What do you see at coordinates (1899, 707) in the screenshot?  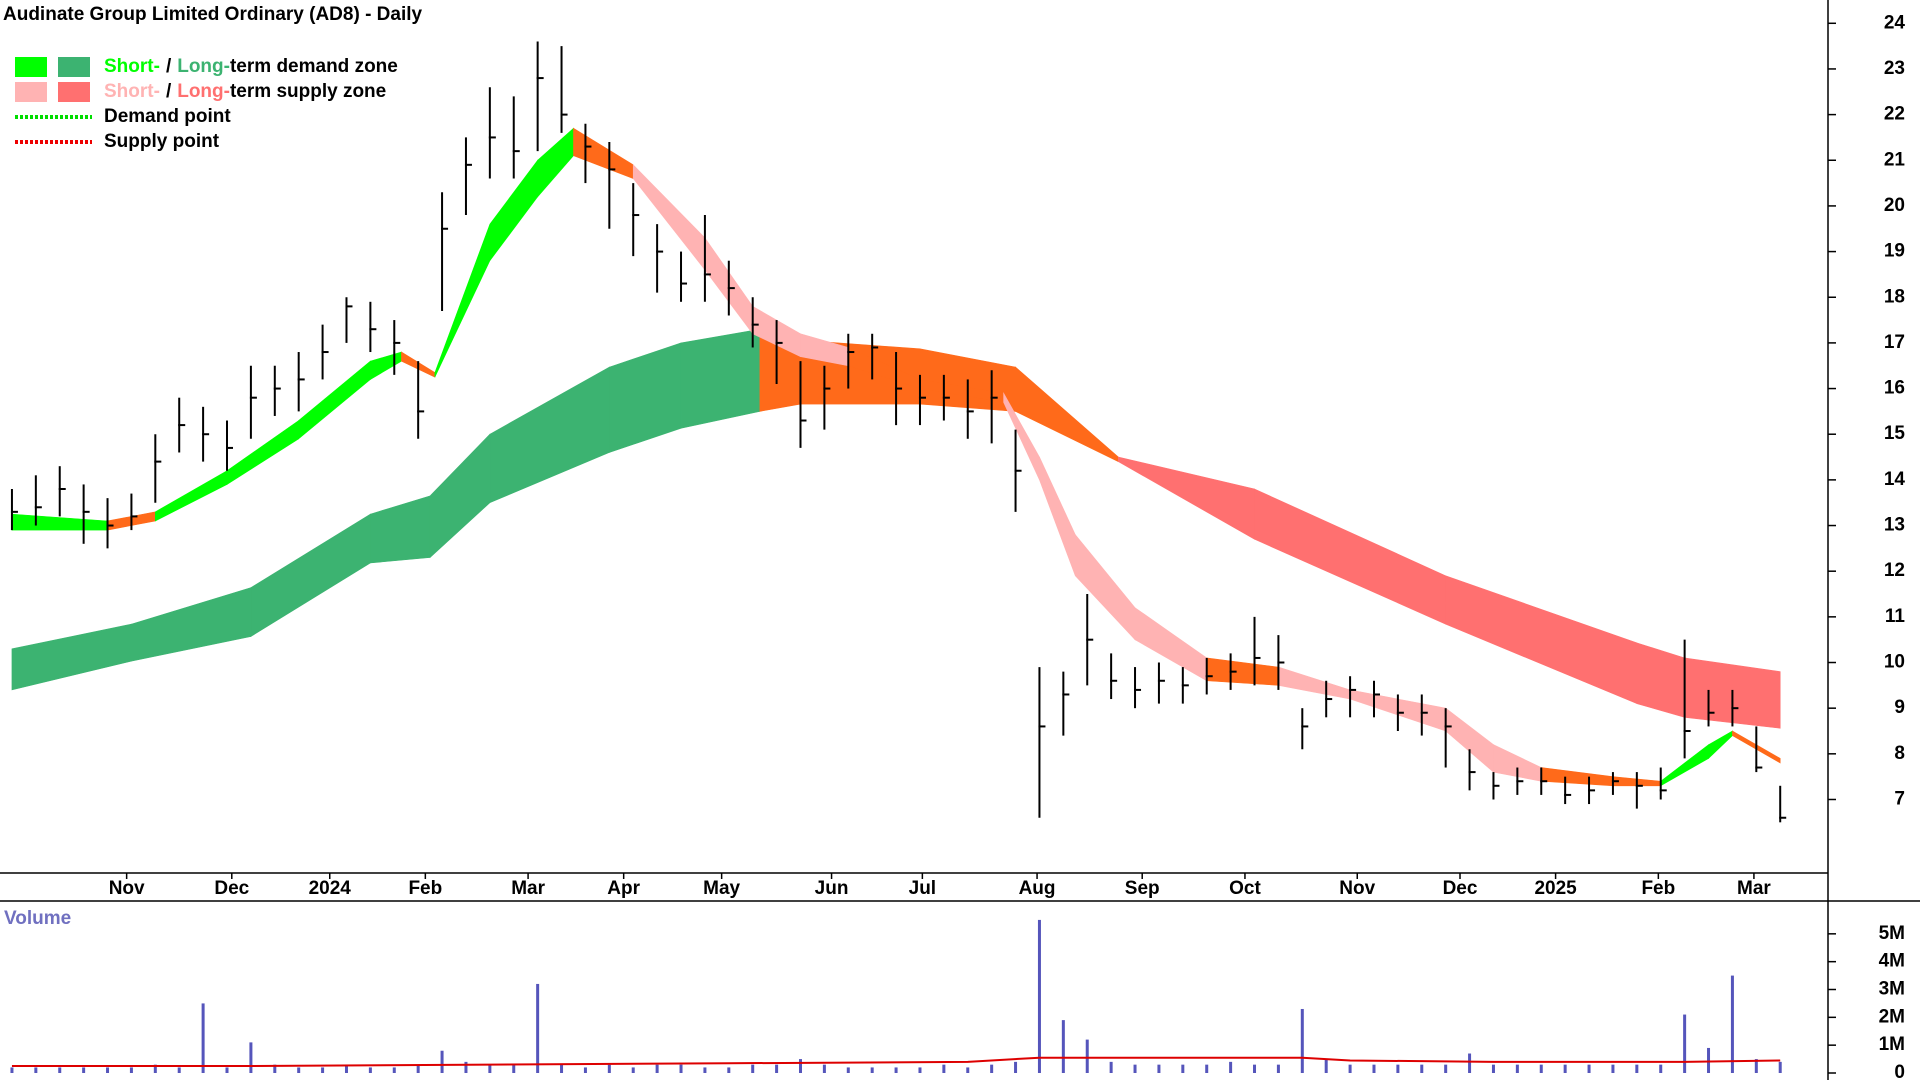 I see `y-tick-label: 9` at bounding box center [1899, 707].